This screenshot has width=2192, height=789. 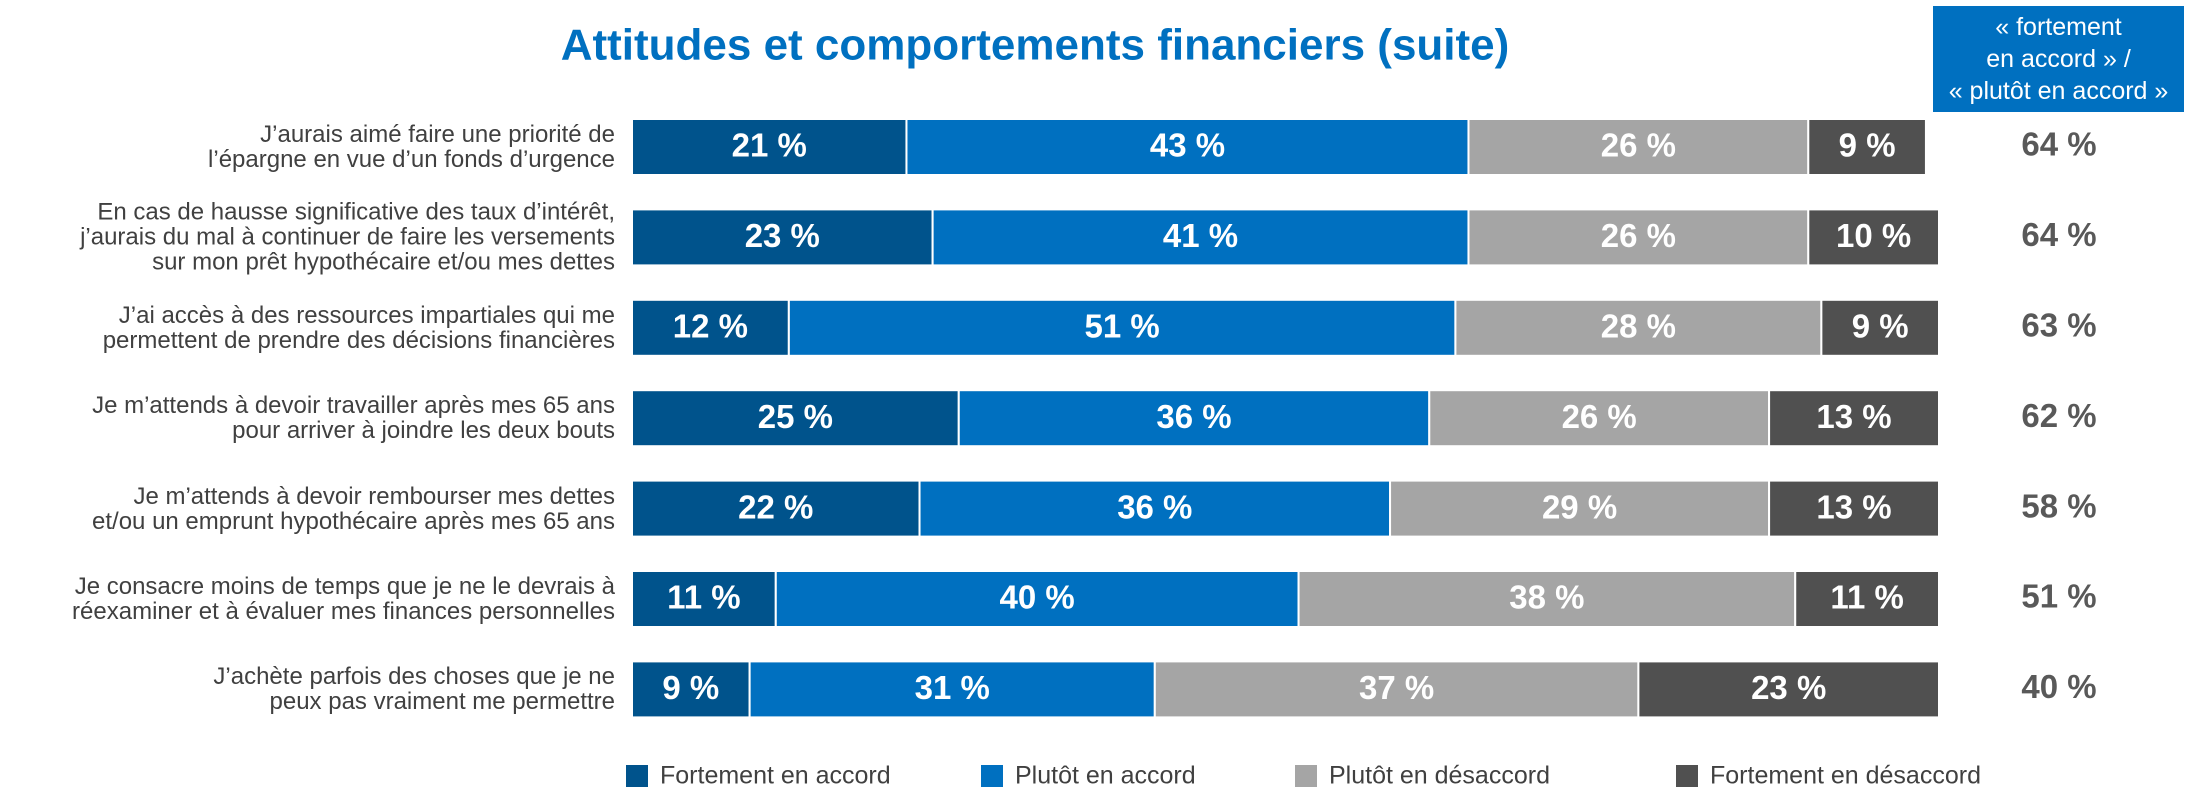 What do you see at coordinates (1439, 775) in the screenshot?
I see `legend-label: Plutôt en désaccord` at bounding box center [1439, 775].